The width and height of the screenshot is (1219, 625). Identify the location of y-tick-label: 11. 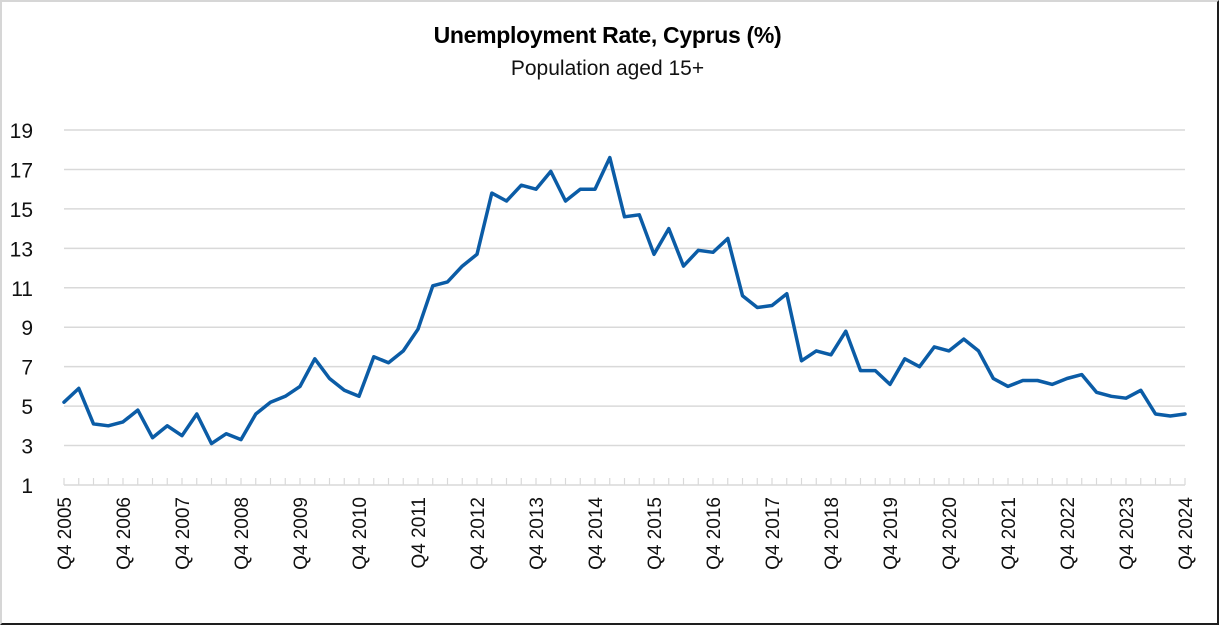
(22, 289).